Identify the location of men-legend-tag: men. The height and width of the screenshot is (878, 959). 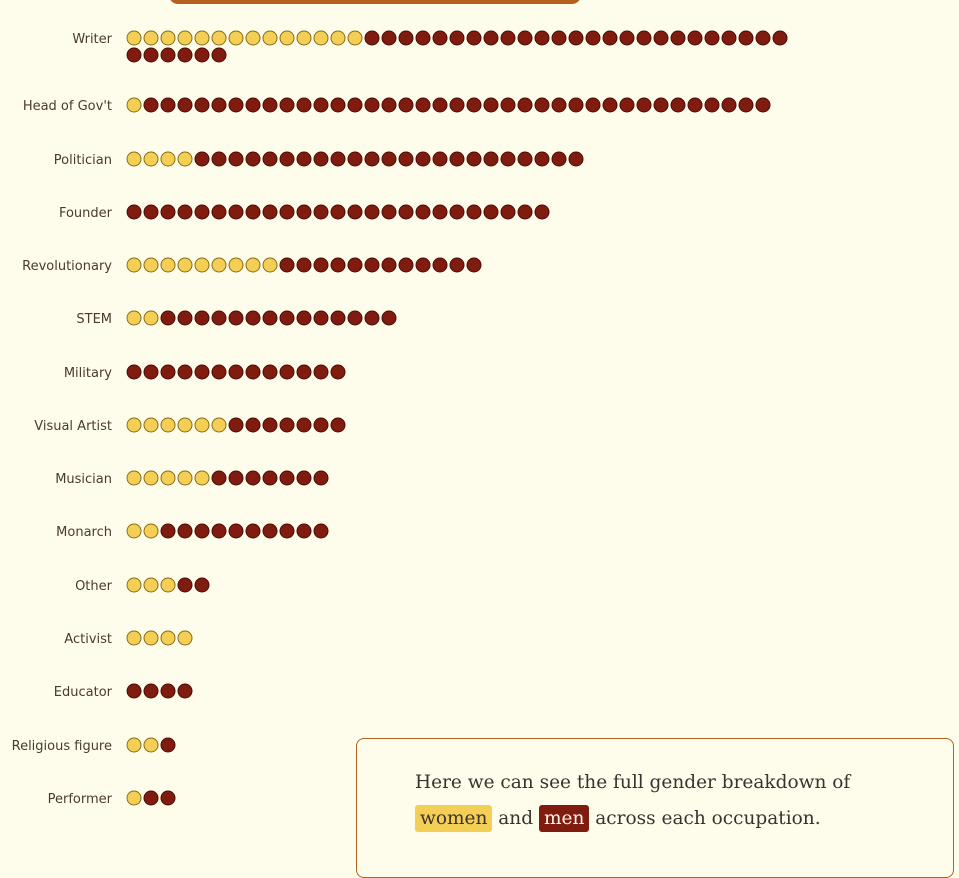
(564, 818).